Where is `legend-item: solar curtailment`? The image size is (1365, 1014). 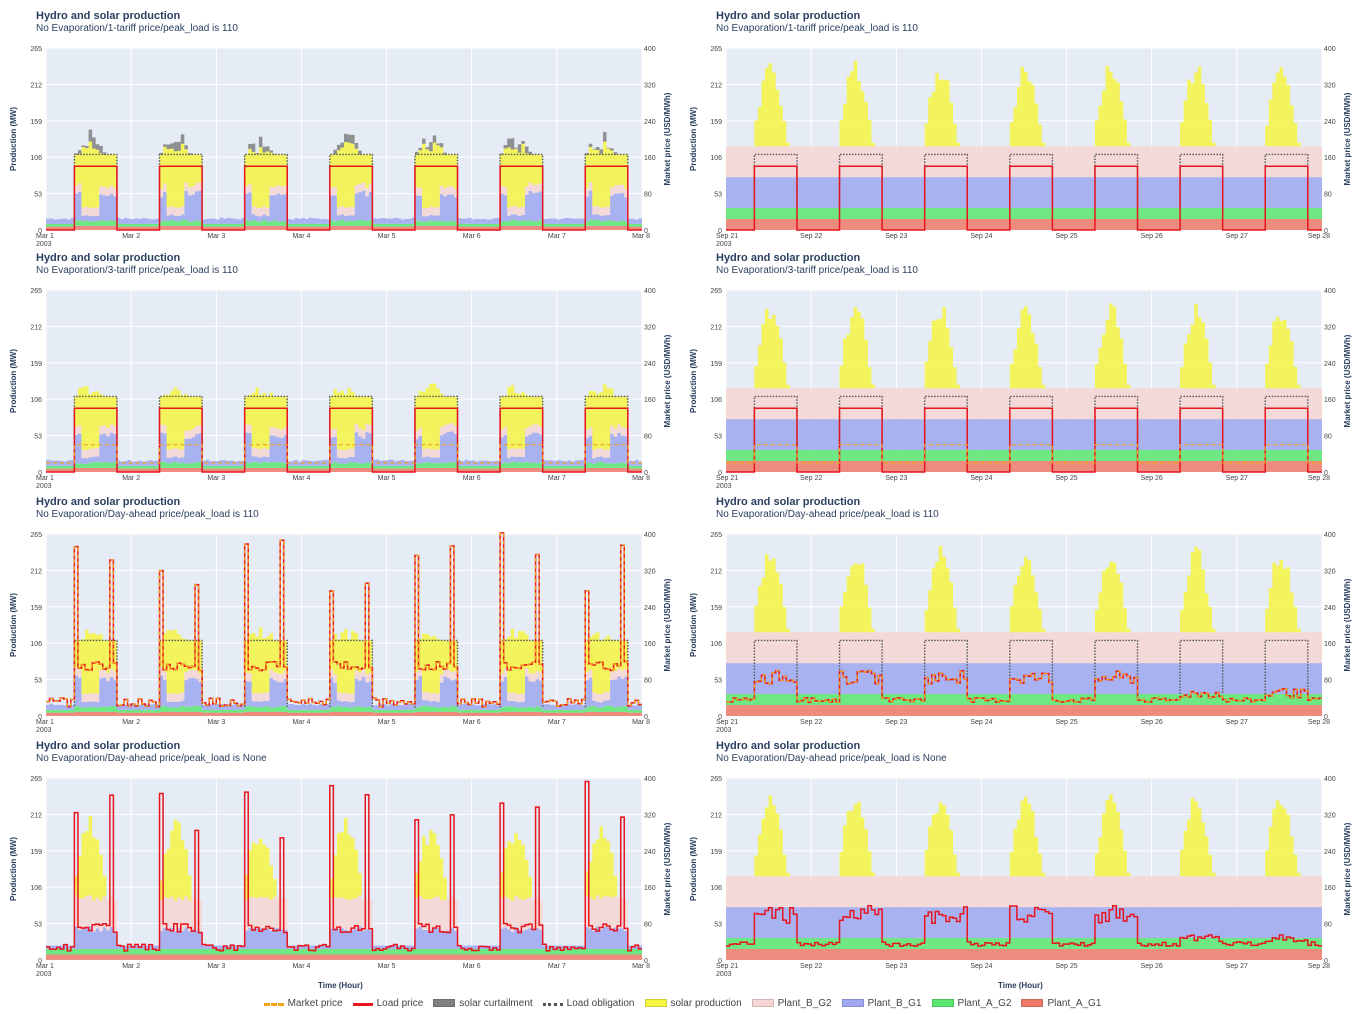 legend-item: solar curtailment is located at coordinates (483, 1003).